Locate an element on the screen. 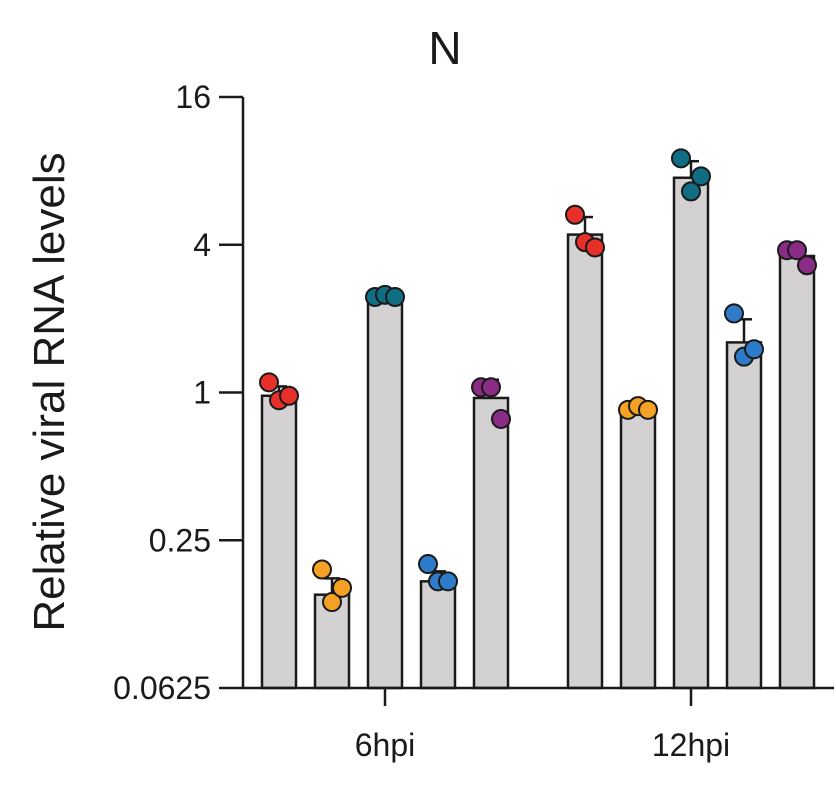 The height and width of the screenshot is (790, 836). y-tick-label: 0.25 is located at coordinates (180, 540).